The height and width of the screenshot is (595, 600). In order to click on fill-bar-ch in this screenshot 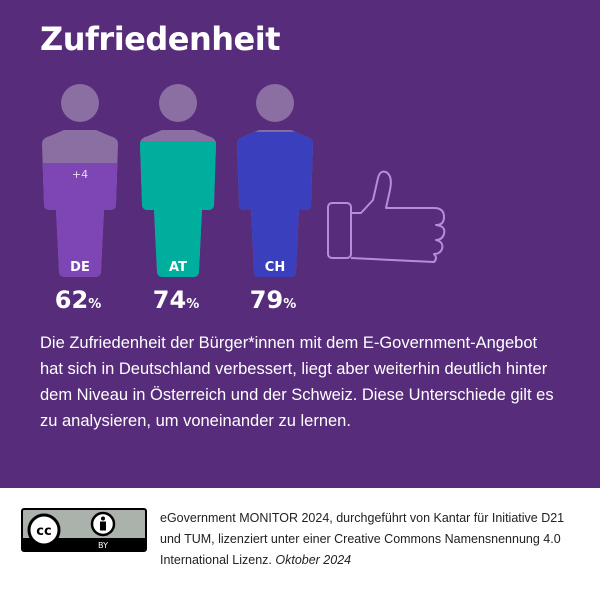, I will do `click(275, 204)`.